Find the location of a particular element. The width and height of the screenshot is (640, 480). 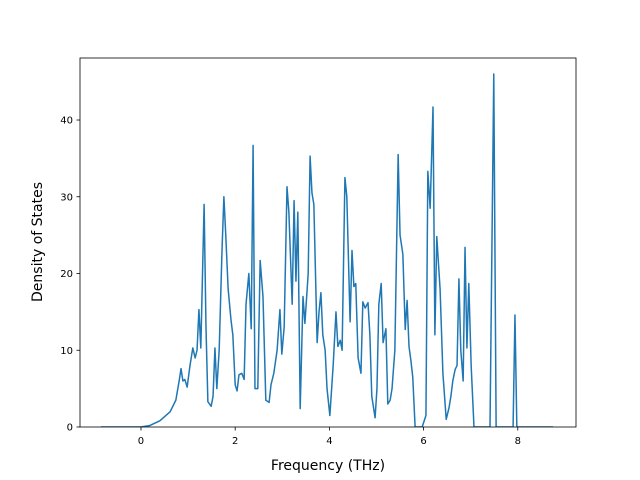

x-tick-label: 8 is located at coordinates (518, 441).